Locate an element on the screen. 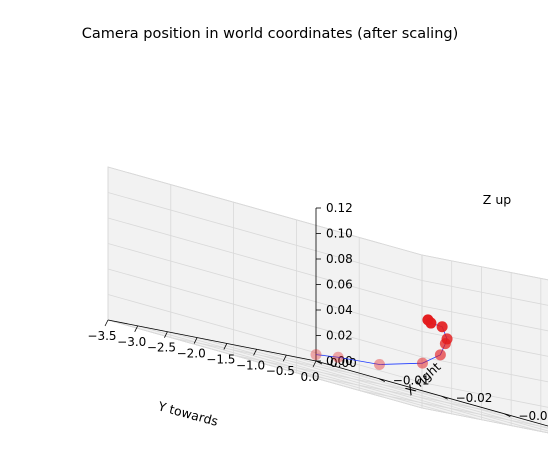 The image size is (548, 458). y-tick-label: 0.0 is located at coordinates (309, 377).